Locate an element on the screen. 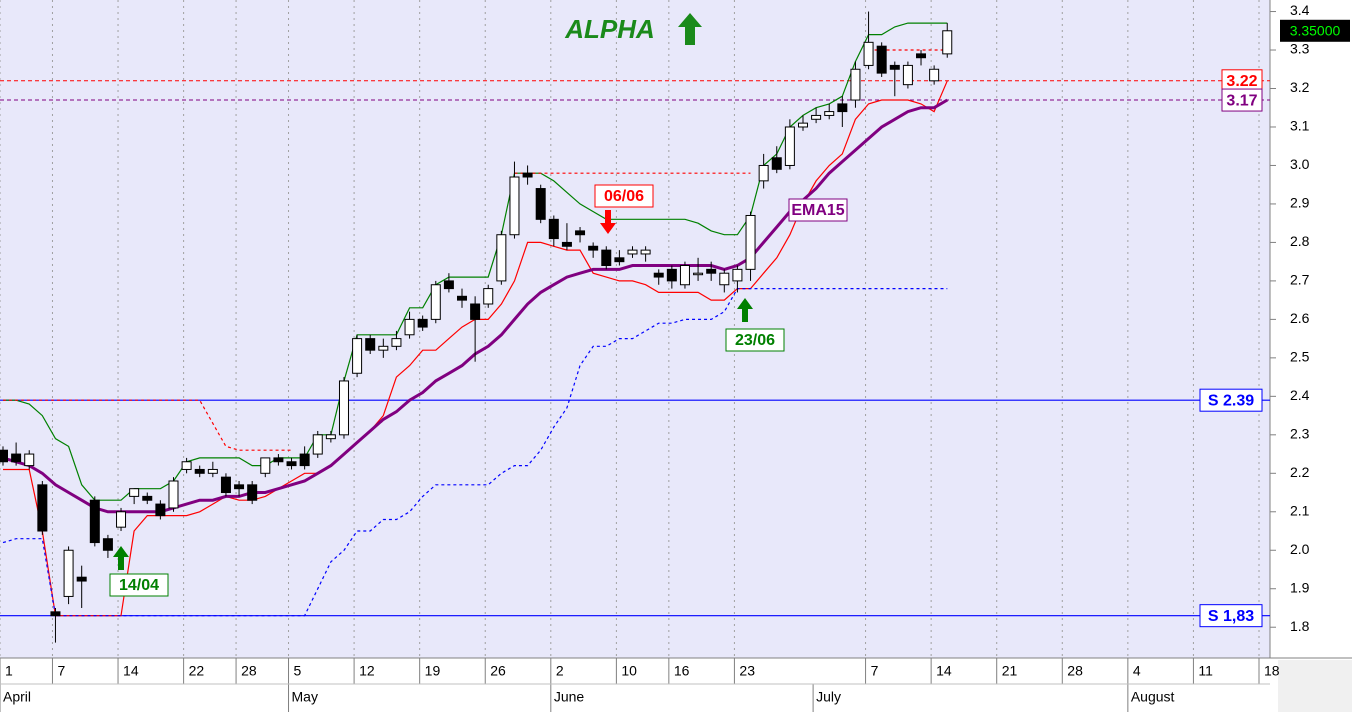 This screenshot has height=712, width=1352. x-tick-label: 18 is located at coordinates (1272, 671).